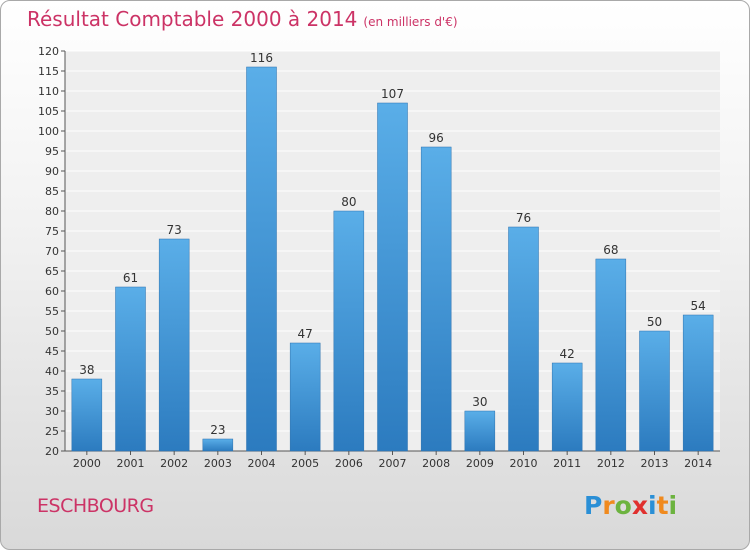 This screenshot has height=550, width=750. I want to click on logo-letter: r, so click(608, 505).